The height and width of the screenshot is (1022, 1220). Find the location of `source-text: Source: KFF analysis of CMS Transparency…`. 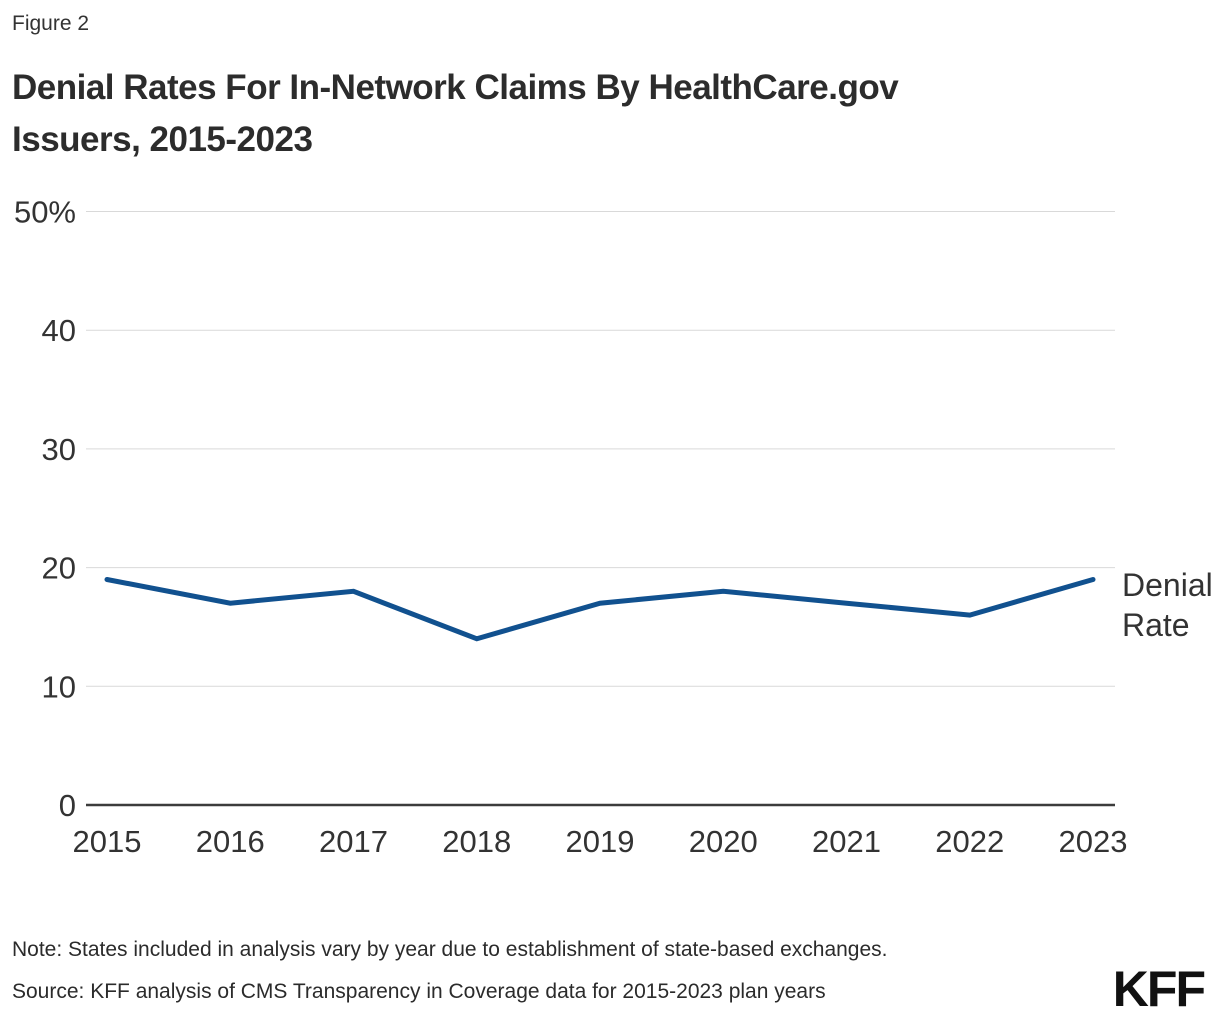

source-text: Source: KFF analysis of CMS Transparency… is located at coordinates (419, 991).